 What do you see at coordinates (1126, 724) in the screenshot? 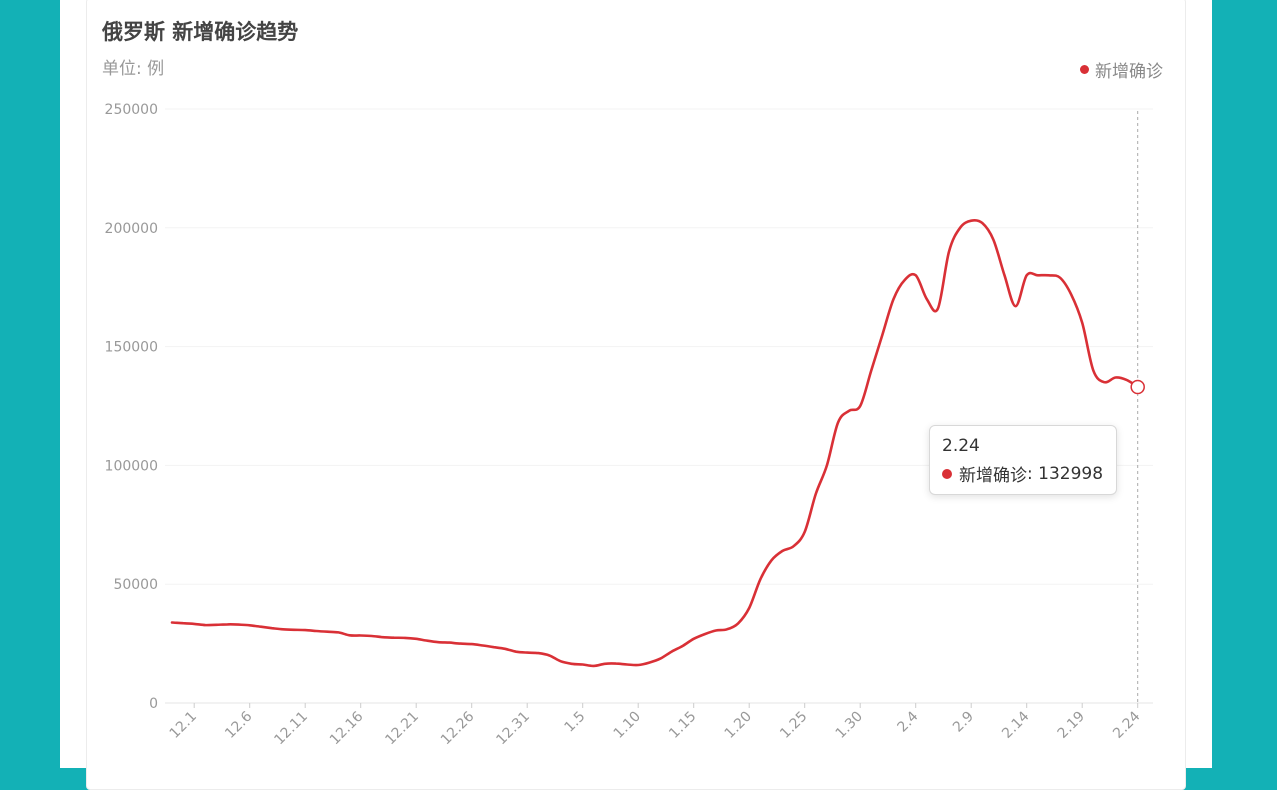
I see `x-tick-label: 2.24` at bounding box center [1126, 724].